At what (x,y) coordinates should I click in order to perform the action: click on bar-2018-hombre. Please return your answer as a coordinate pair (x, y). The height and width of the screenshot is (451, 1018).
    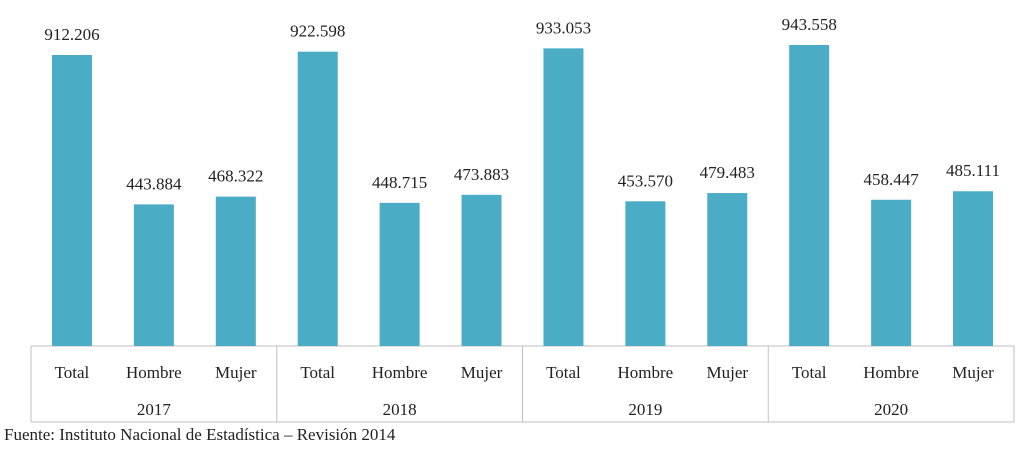
    Looking at the image, I should click on (399, 274).